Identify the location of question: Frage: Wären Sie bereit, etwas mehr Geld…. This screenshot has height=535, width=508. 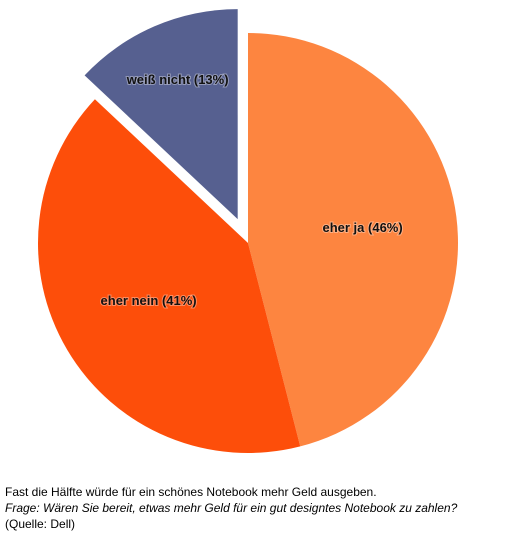
(231, 508).